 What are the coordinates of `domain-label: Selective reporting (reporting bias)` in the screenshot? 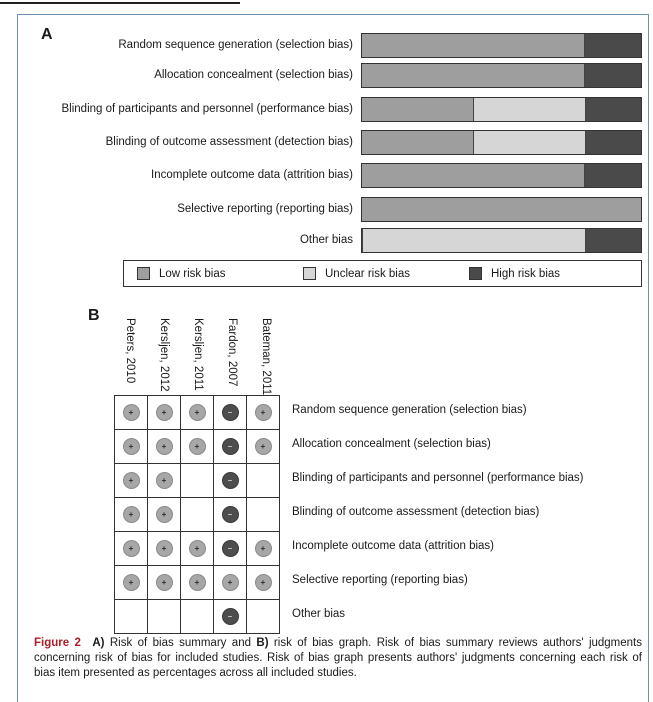 It's located at (380, 580).